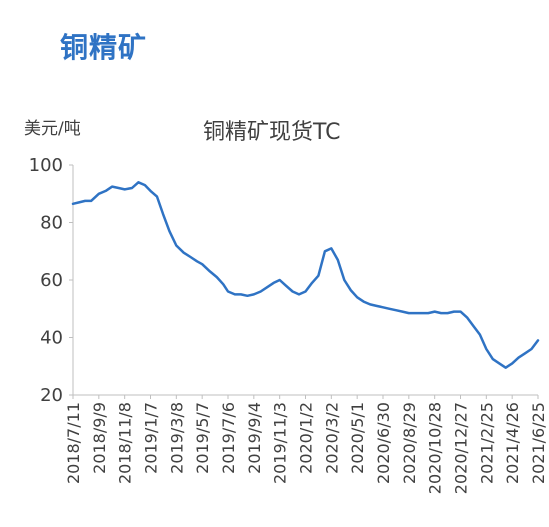 The width and height of the screenshot is (549, 527). I want to click on x-tick-label: 2020/12/27, so click(461, 448).